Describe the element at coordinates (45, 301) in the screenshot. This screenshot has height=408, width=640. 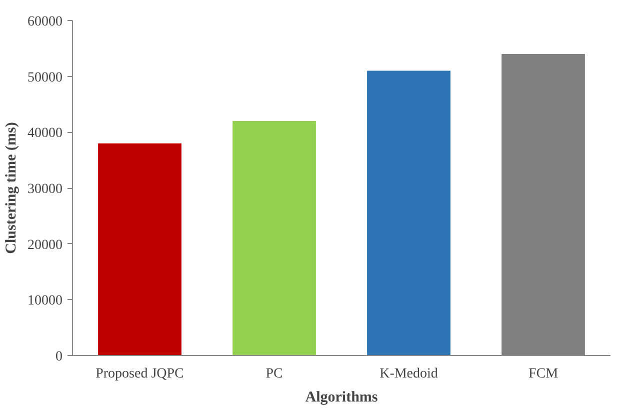
I see `y-tick-label: 10000` at that location.